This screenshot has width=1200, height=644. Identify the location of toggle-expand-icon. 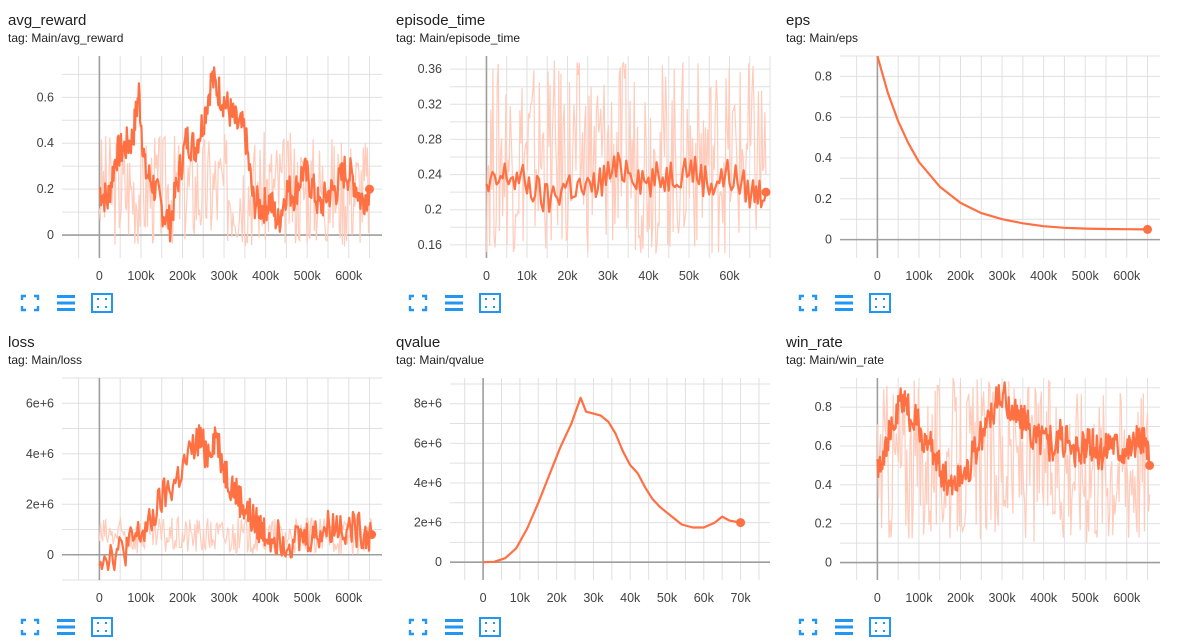
(102, 627).